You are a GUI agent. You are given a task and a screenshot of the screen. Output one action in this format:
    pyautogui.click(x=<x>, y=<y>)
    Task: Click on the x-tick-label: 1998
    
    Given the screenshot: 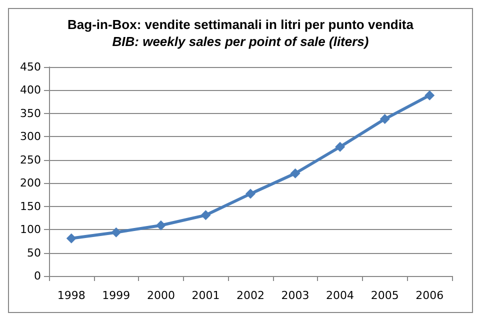 What is the action you would take?
    pyautogui.click(x=71, y=295)
    